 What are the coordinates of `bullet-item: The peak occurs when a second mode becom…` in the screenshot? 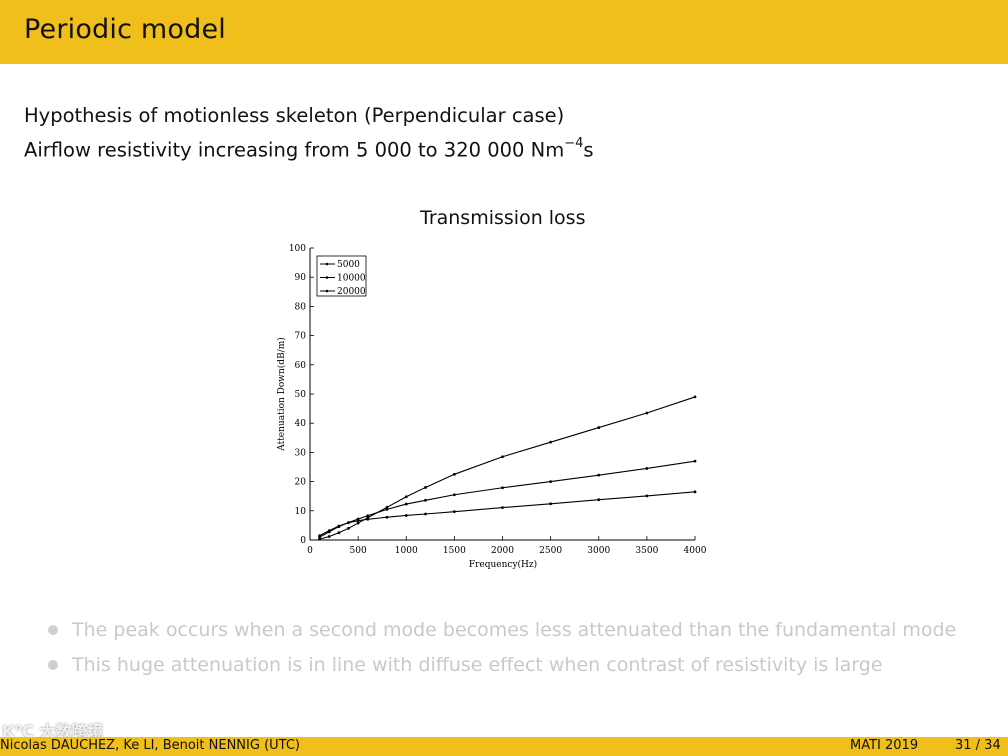 It's located at (502, 633).